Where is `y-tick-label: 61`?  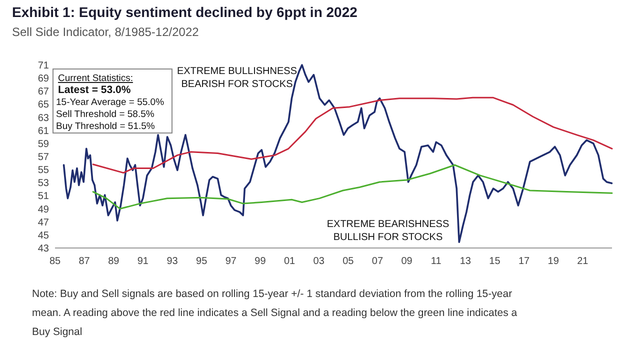
y-tick-label: 61 is located at coordinates (44, 131).